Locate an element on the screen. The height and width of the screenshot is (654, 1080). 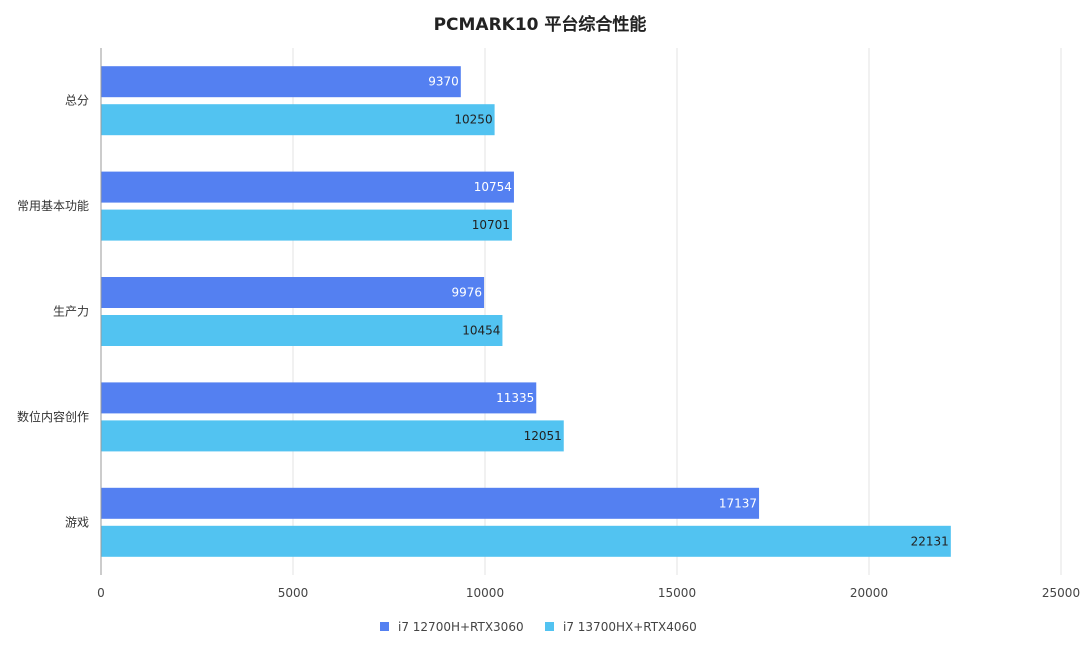
x-tick-label: 0 is located at coordinates (101, 593).